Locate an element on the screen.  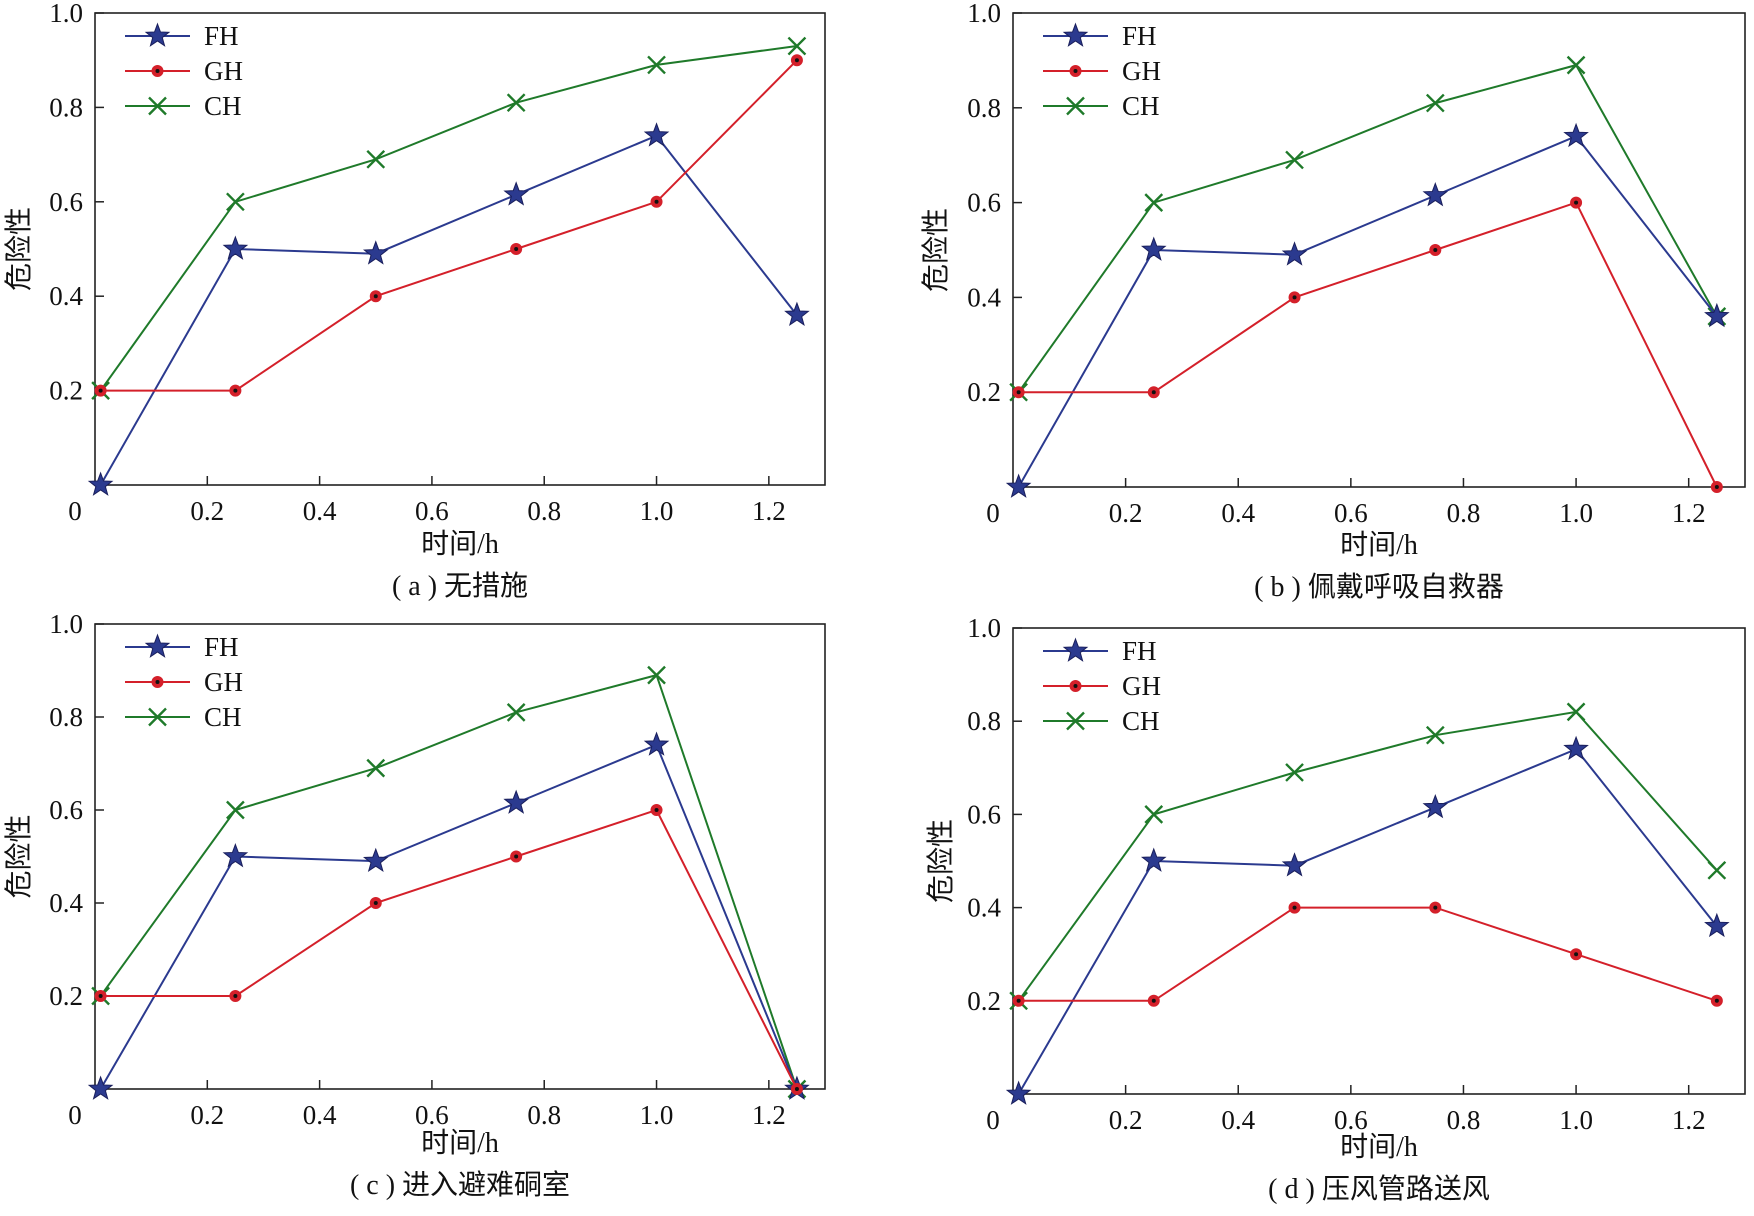
legend-label-fh: FH is located at coordinates (1139, 651).